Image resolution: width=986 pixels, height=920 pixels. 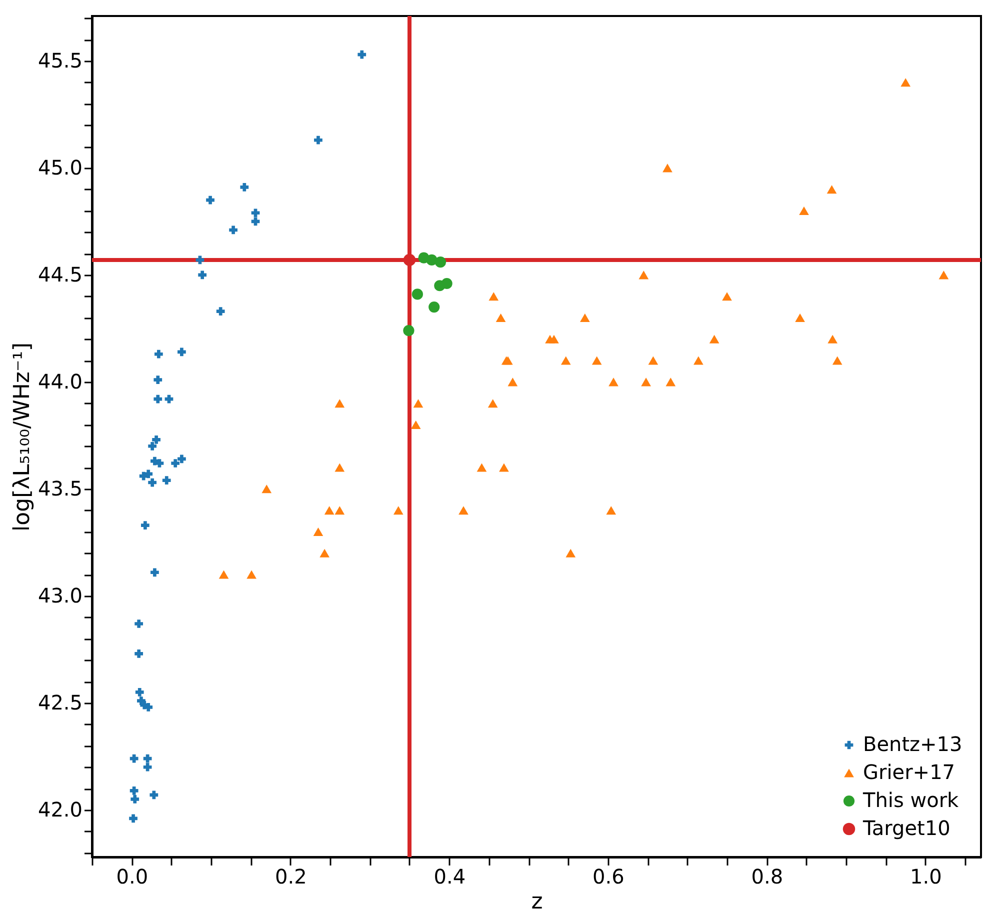 I want to click on x-tick-label: 0.6, so click(x=608, y=876).